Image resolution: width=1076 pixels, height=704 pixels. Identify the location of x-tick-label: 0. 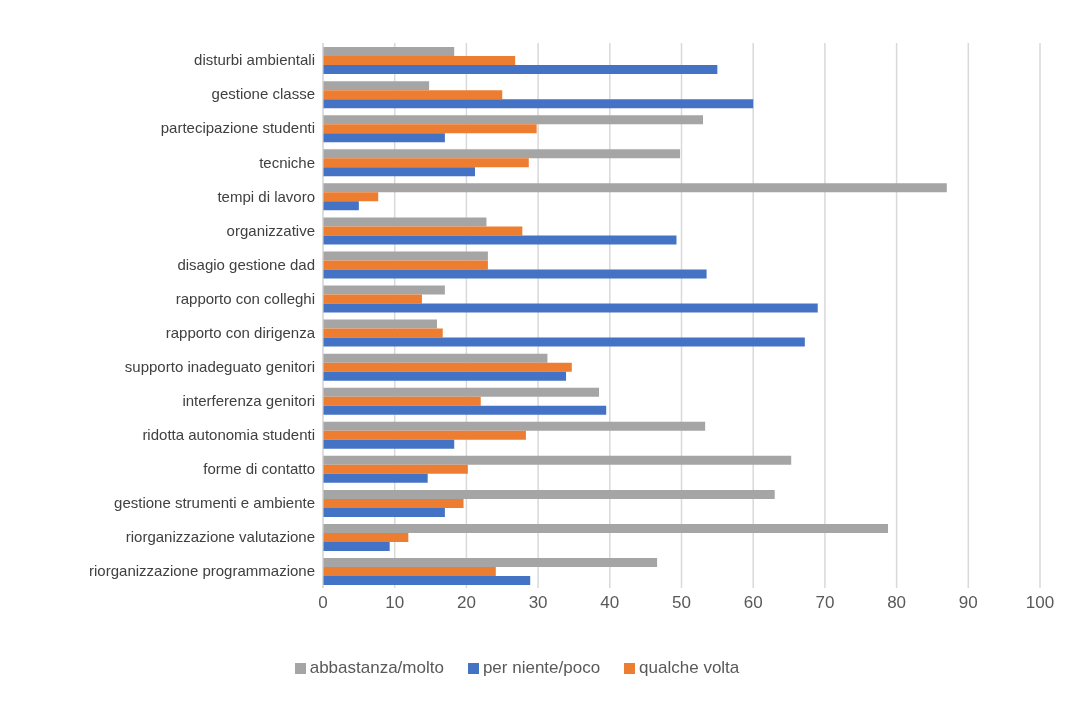
(323, 603).